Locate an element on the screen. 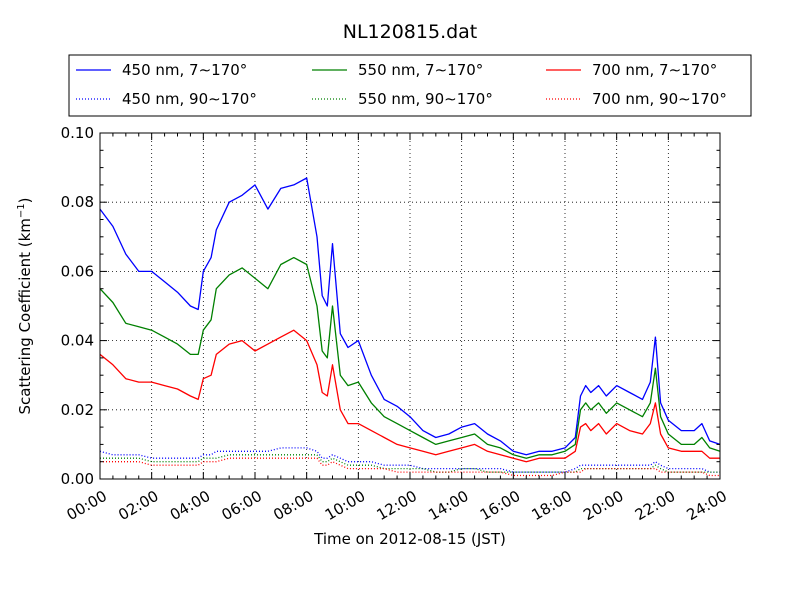  y-axis-label: Scattering Coefficient (km−1) is located at coordinates (25, 305).